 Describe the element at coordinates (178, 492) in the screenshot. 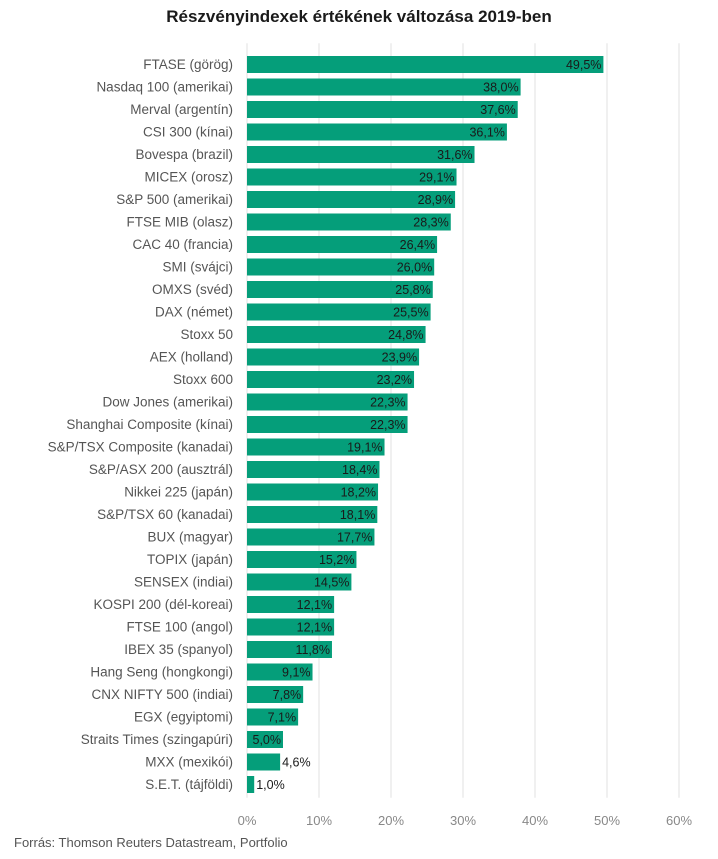

I see `category-label: Nikkei 225 (japán)` at that location.